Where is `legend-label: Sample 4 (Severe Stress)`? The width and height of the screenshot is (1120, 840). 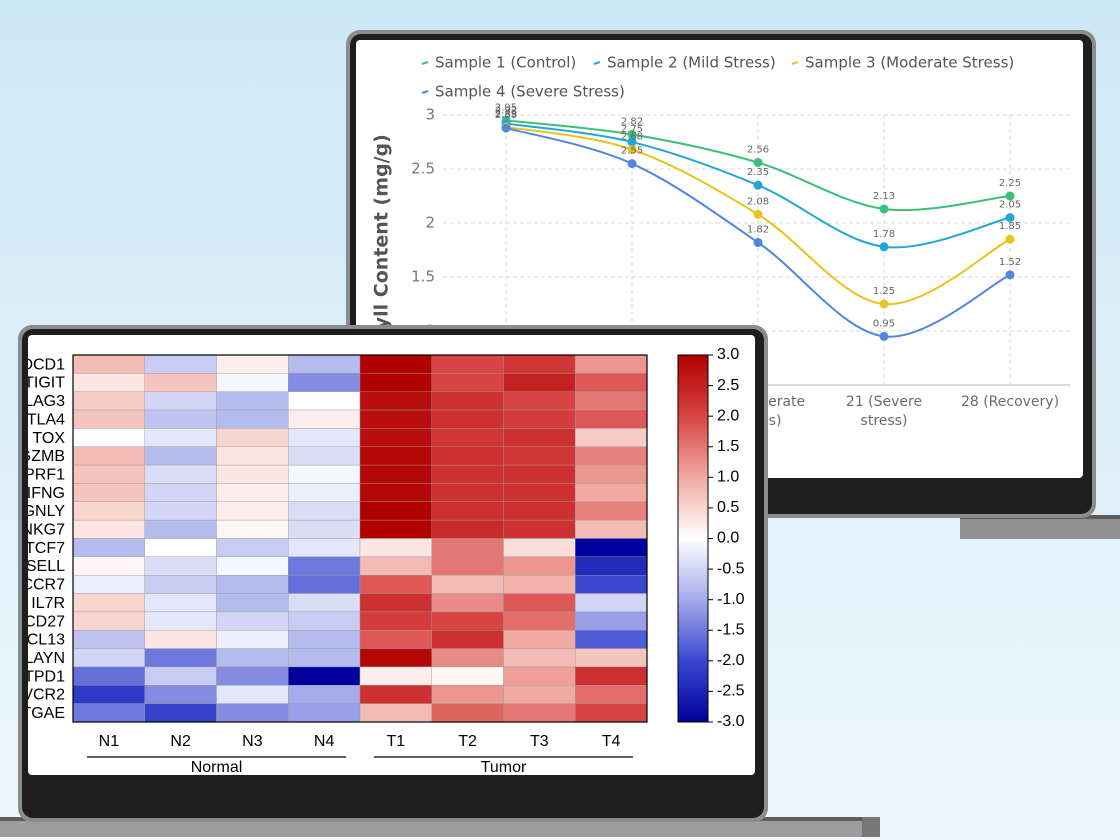
legend-label: Sample 4 (Severe Stress) is located at coordinates (530, 92).